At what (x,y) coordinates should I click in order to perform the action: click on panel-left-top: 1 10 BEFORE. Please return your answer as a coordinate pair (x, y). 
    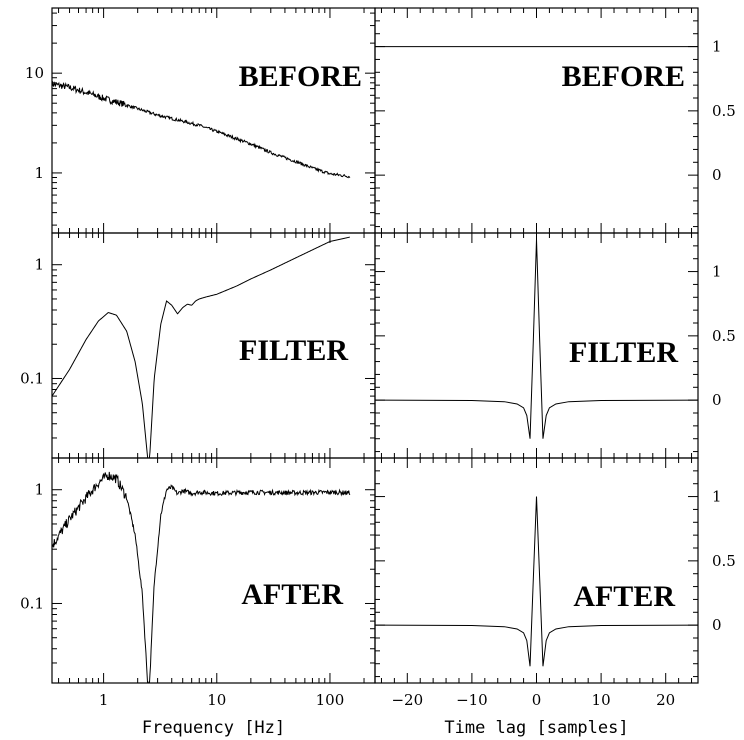
    Looking at the image, I should click on (200, 120).